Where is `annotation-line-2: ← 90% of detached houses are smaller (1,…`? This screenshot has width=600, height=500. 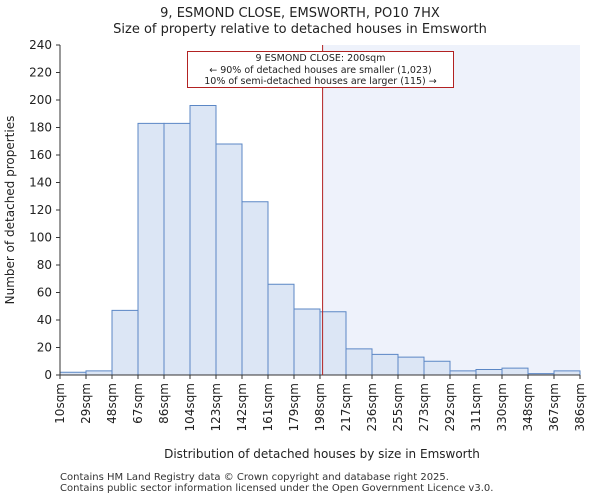 annotation-line-2: ← 90% of detached houses are smaller (1,… is located at coordinates (320, 70).